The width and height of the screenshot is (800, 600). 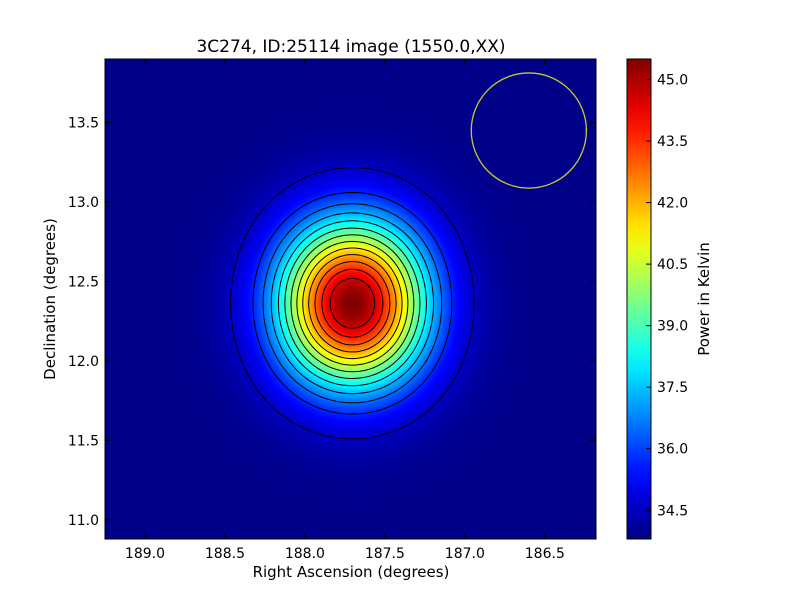 I want to click on x-tick-label: 186.5, so click(x=545, y=554).